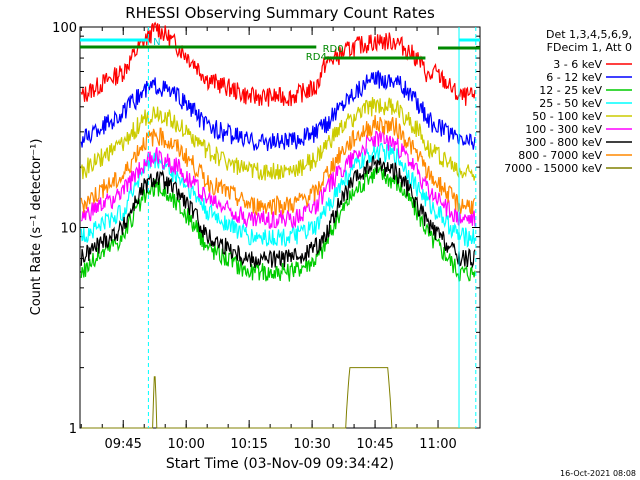 The height and width of the screenshot is (480, 640). What do you see at coordinates (156, 42) in the screenshot?
I see `annotation-label: N` at bounding box center [156, 42].